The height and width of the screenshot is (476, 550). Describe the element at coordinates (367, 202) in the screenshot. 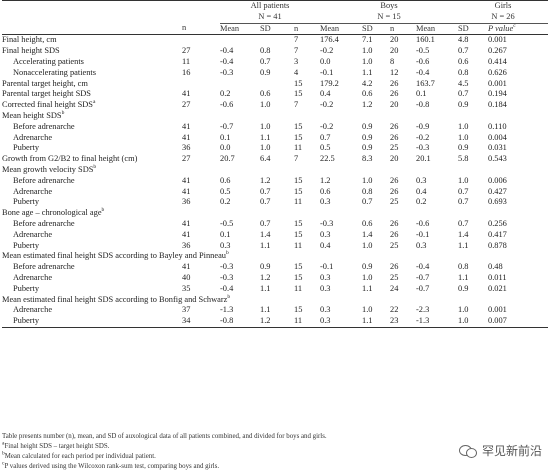

I see `cell-sd-boys: 0.7` at that location.